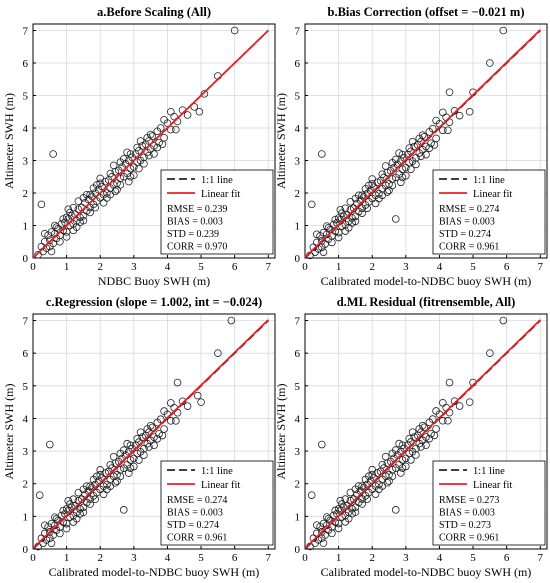  What do you see at coordinates (26, 162) in the screenshot?
I see `y-tick-label: 3` at bounding box center [26, 162].